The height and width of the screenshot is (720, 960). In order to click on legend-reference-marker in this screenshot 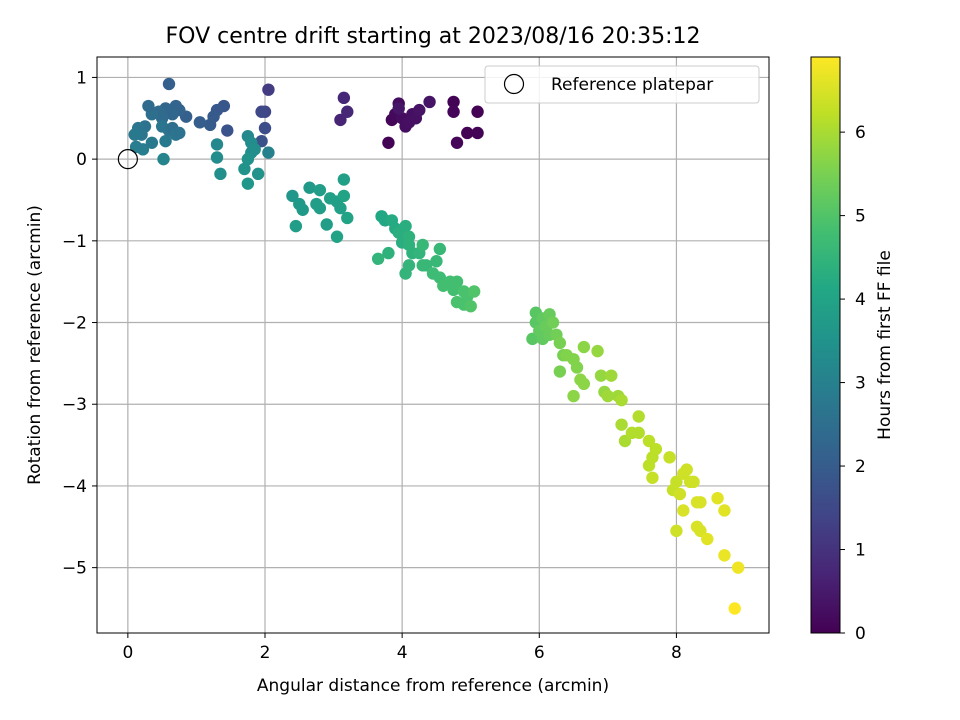, I will do `click(514, 84)`.